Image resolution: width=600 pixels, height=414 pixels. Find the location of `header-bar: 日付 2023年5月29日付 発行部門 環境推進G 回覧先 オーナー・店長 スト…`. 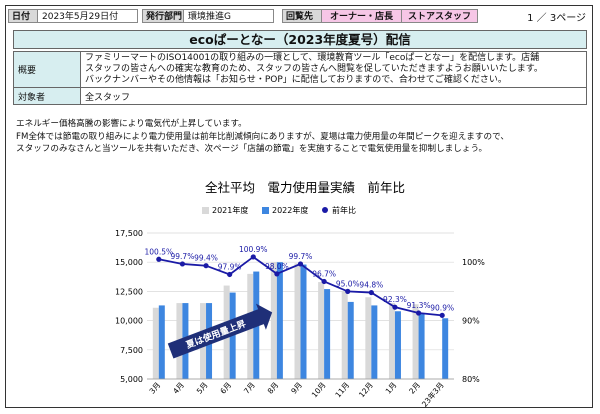

header-bar: 日付 2023年5月29日付 発行部門 環境推進G 回覧先 オーナー・店長 スト… is located at coordinates (299, 15).